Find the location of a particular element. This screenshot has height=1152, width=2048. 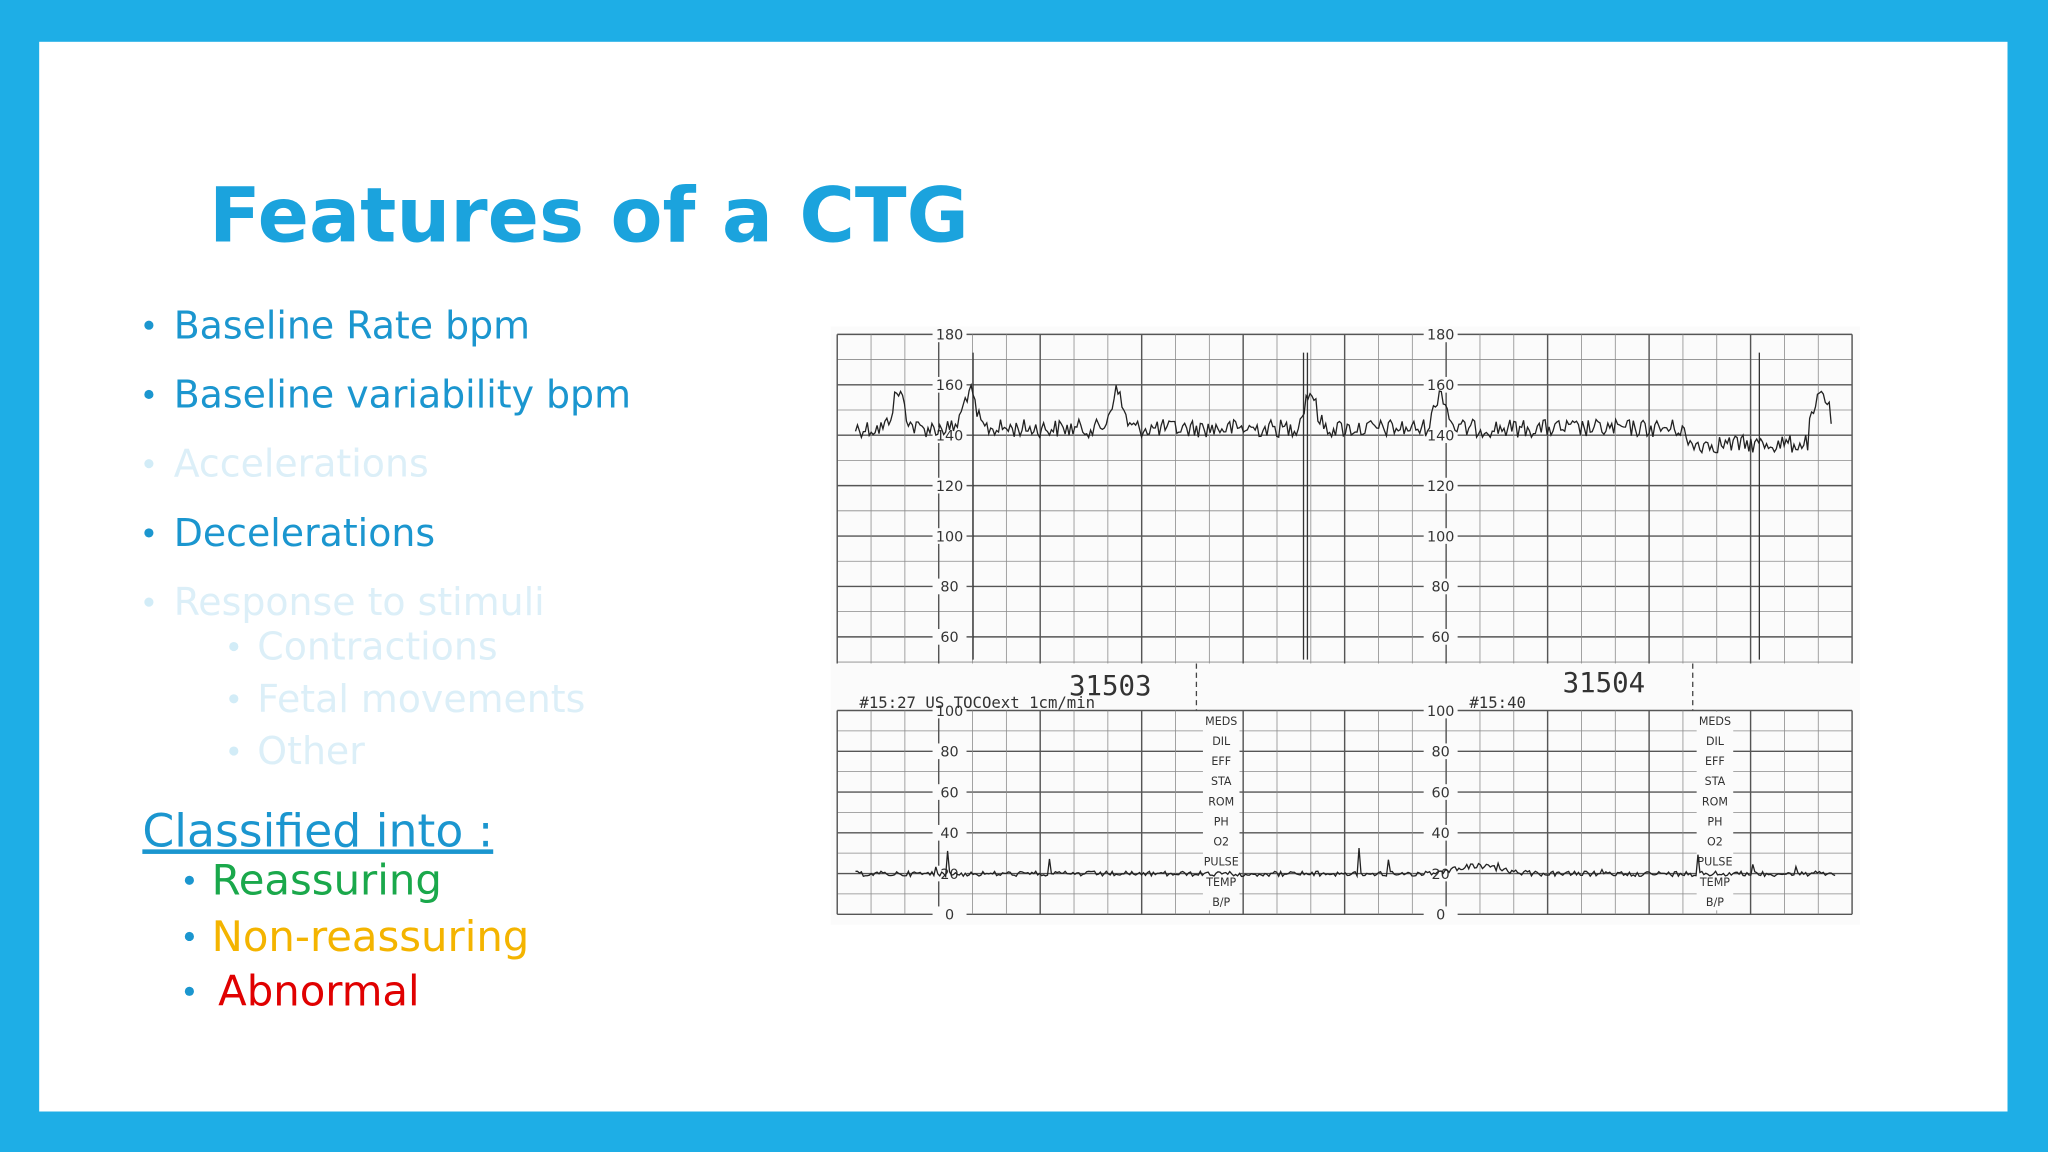

header-text: #15:27 US TOCOext 1cm/min is located at coordinates (977, 702).